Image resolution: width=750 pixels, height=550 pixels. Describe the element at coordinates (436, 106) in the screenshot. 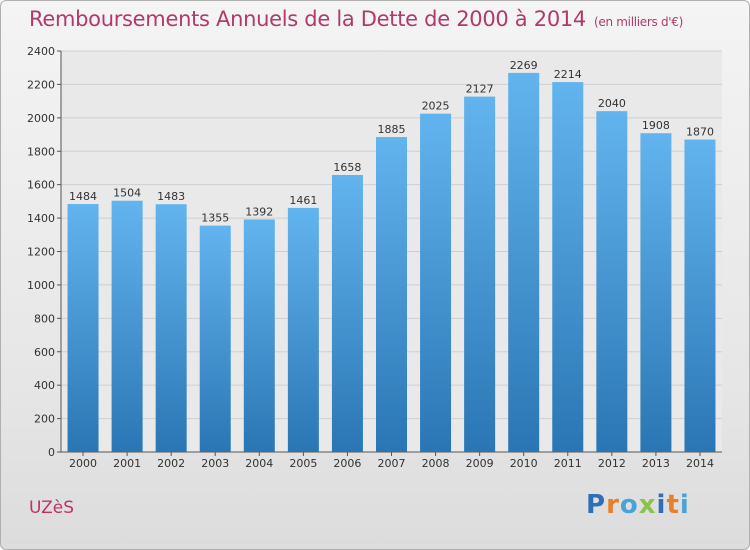

I see `bar-value-label: 2025` at that location.